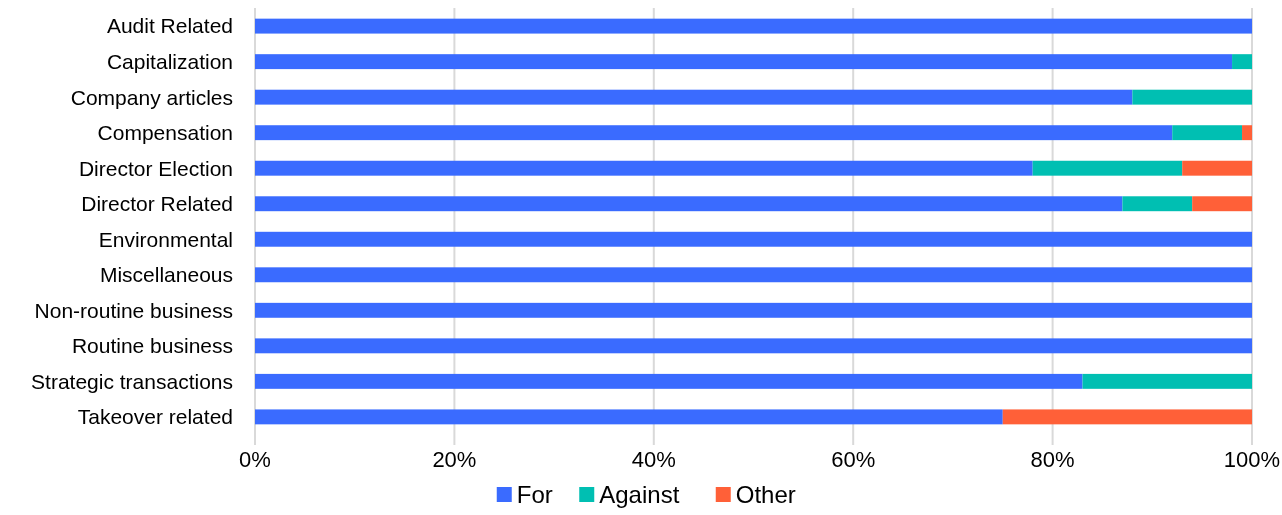 This screenshot has height=515, width=1282. Describe the element at coordinates (534, 495) in the screenshot. I see `legend-label: For` at that location.